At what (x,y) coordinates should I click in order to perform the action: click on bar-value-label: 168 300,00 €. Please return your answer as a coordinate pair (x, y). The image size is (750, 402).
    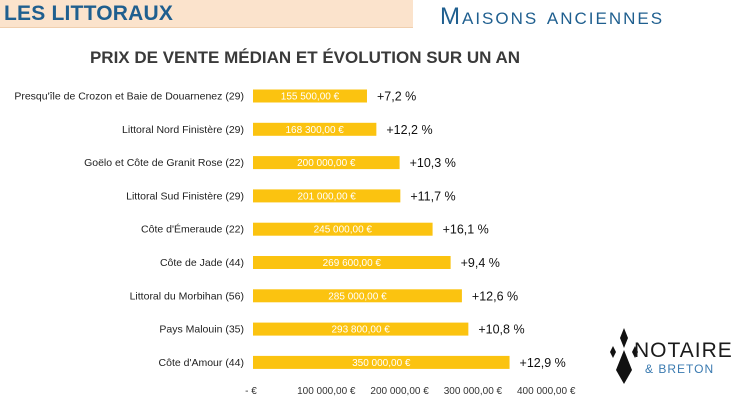
    Looking at the image, I should click on (314, 130).